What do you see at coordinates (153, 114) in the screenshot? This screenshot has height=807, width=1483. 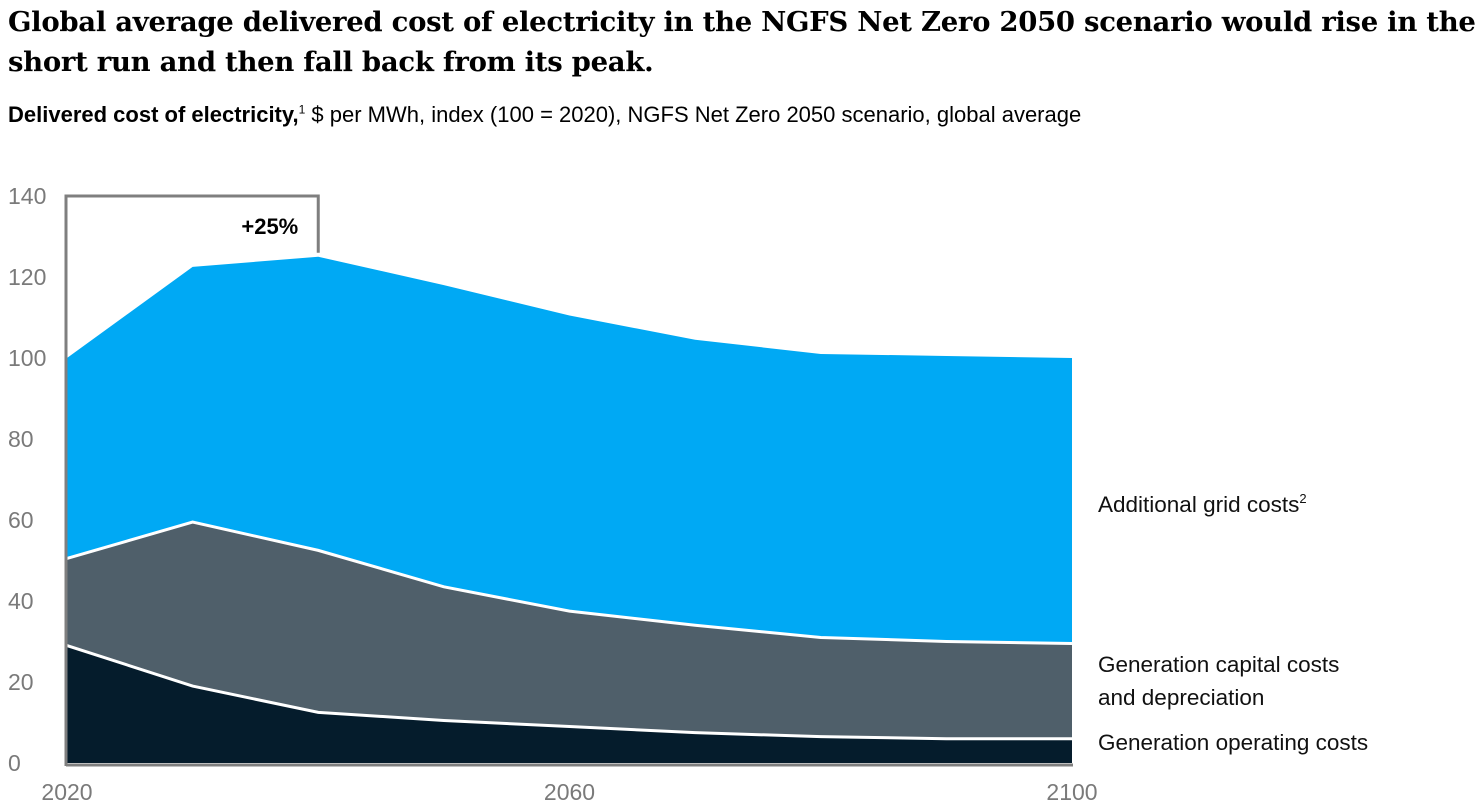 I see `subtitle-bold: Delivered cost of electricity,` at bounding box center [153, 114].